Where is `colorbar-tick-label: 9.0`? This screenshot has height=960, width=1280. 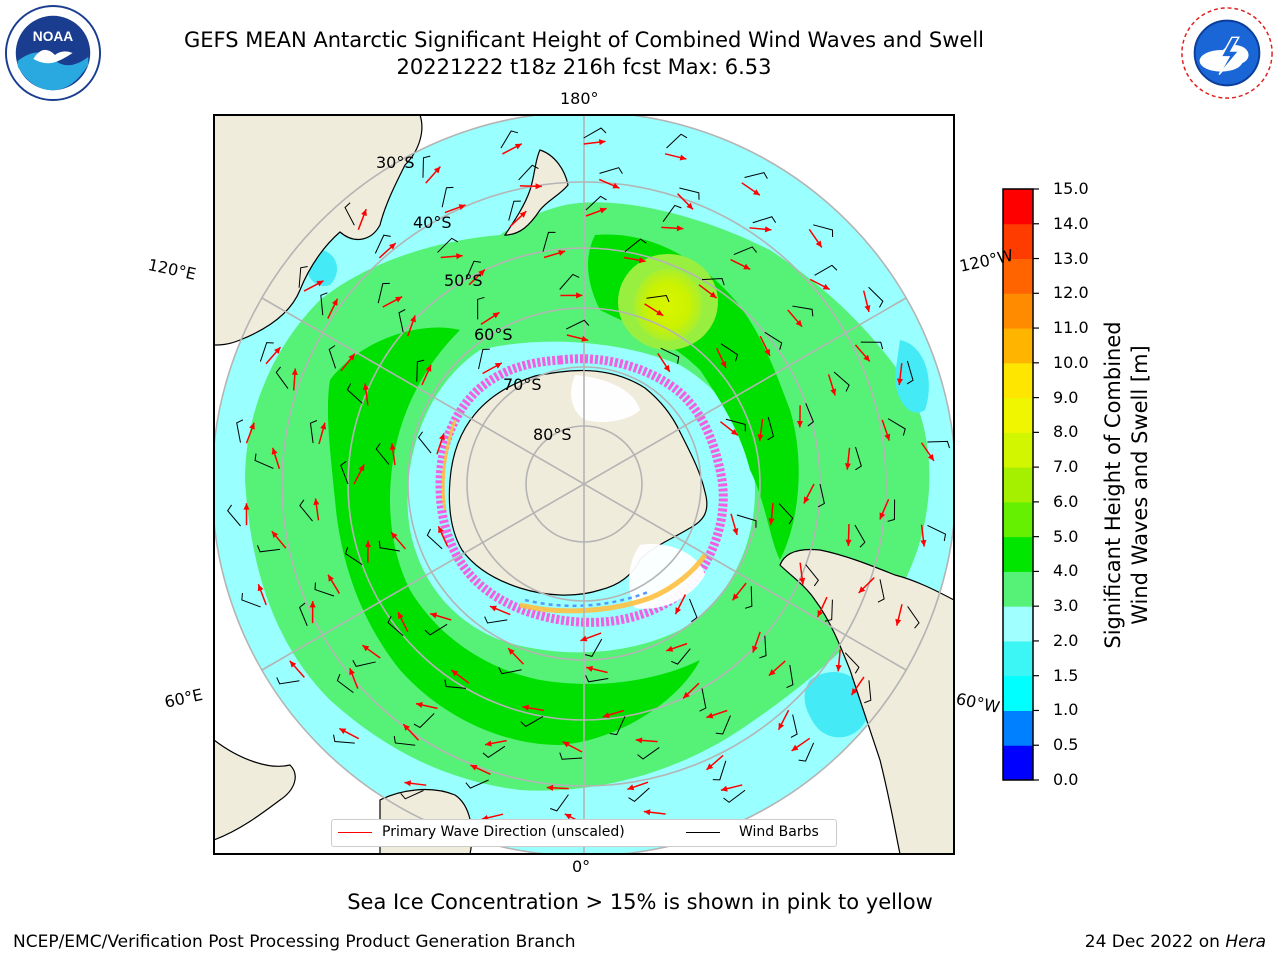 colorbar-tick-label: 9.0 is located at coordinates (1066, 397).